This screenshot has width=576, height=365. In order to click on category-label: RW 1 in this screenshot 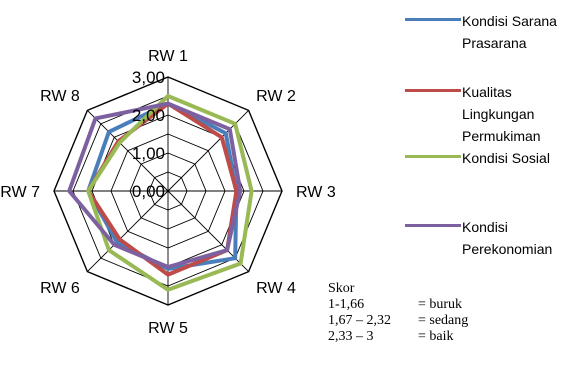, I will do `click(168, 56)`.